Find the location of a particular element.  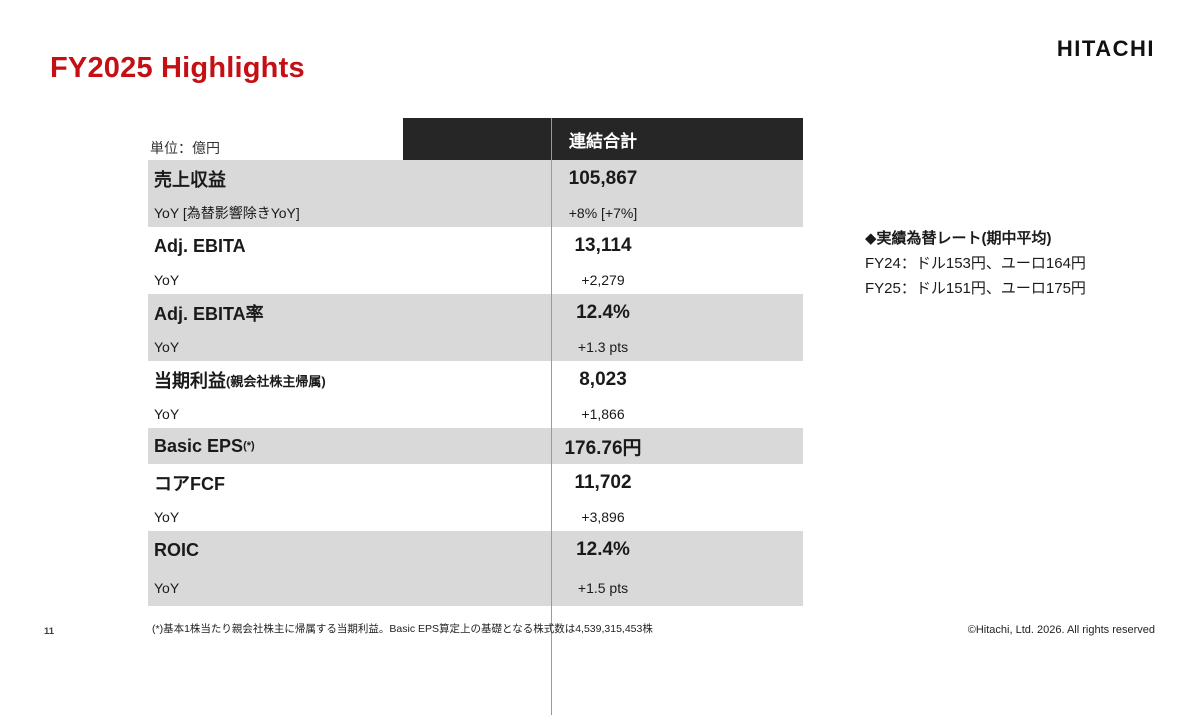

table-row: YoY +2,279 is located at coordinates (475, 279).